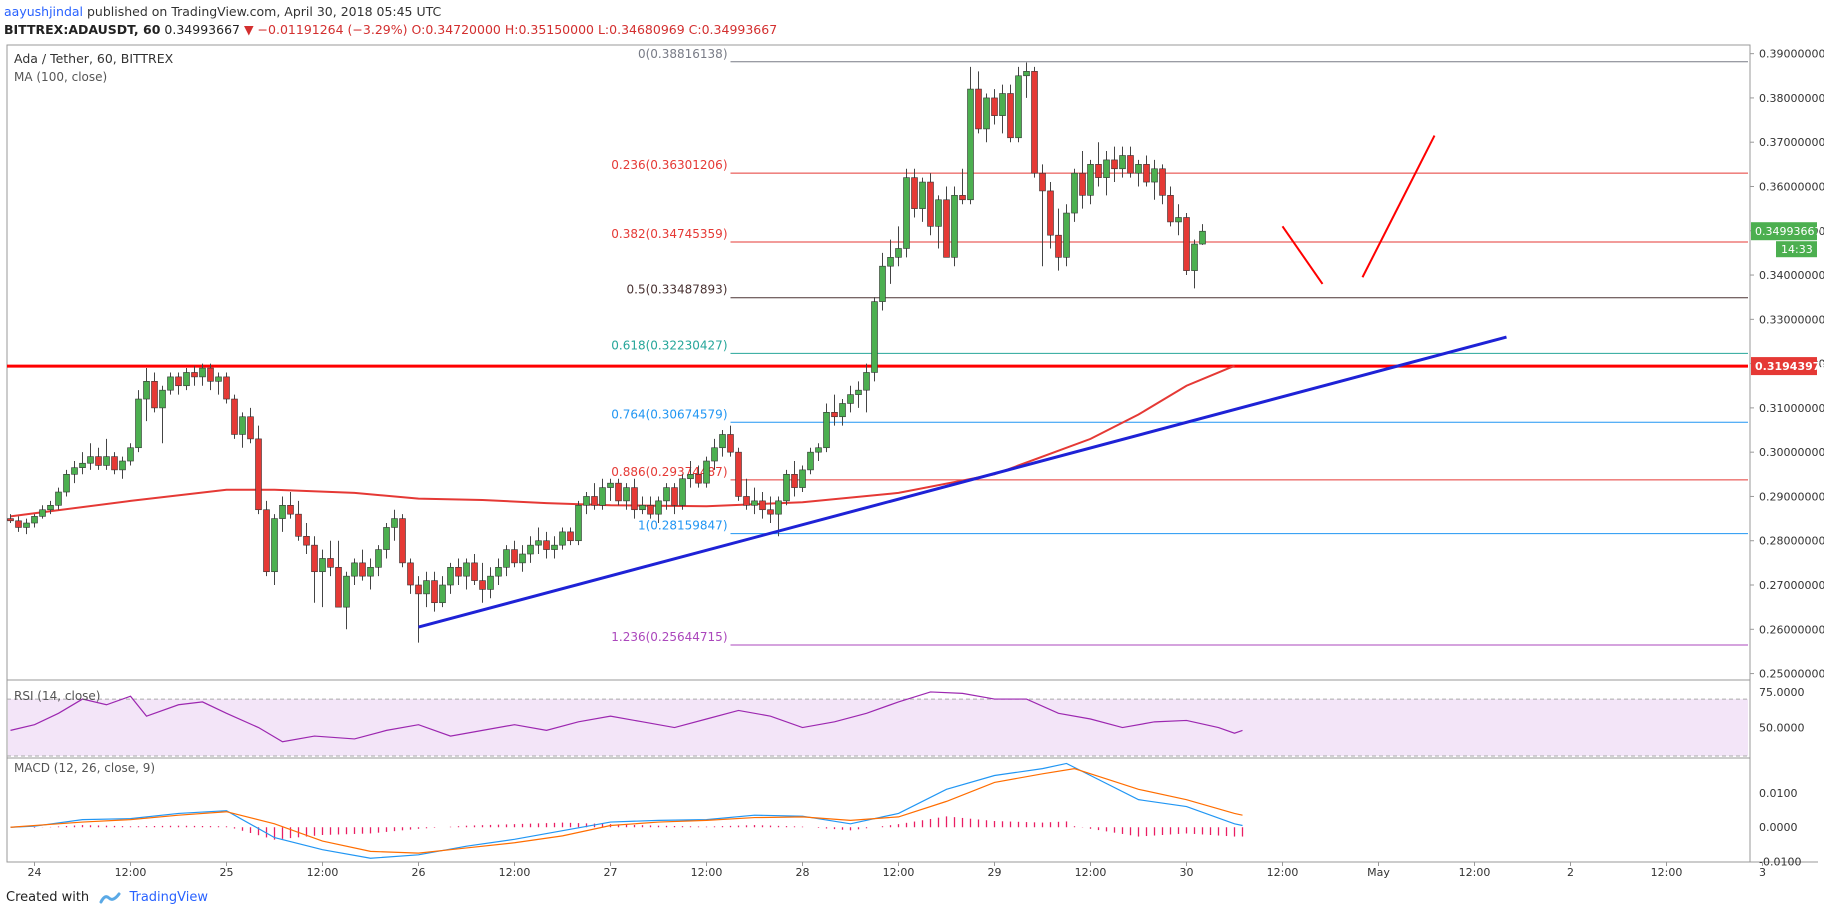 The height and width of the screenshot is (917, 1824). I want to click on rsi-band, so click(878, 727).